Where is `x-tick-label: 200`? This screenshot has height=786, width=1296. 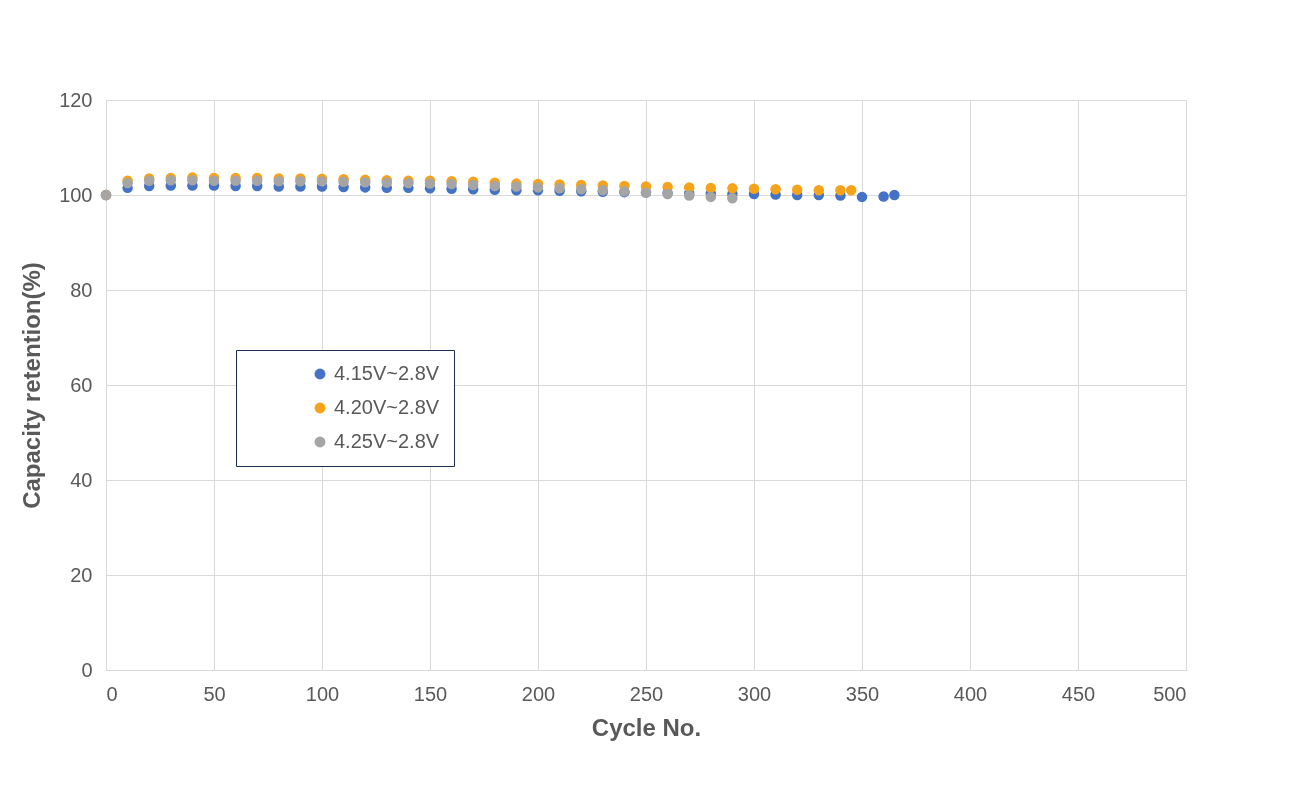
x-tick-label: 200 is located at coordinates (538, 693).